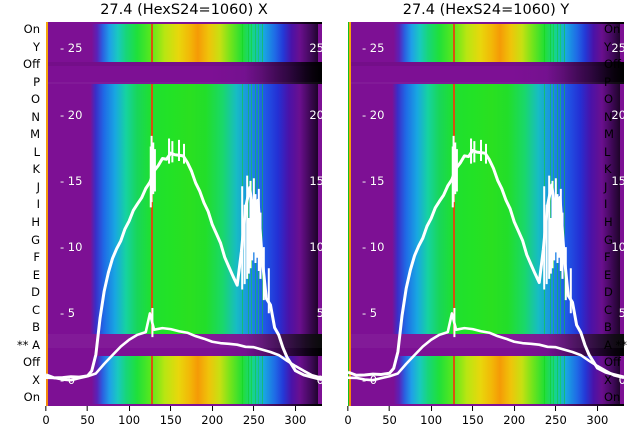 The width and height of the screenshot is (640, 440). What do you see at coordinates (31, 362) in the screenshot?
I see `category-label-left-19: Off` at bounding box center [31, 362].